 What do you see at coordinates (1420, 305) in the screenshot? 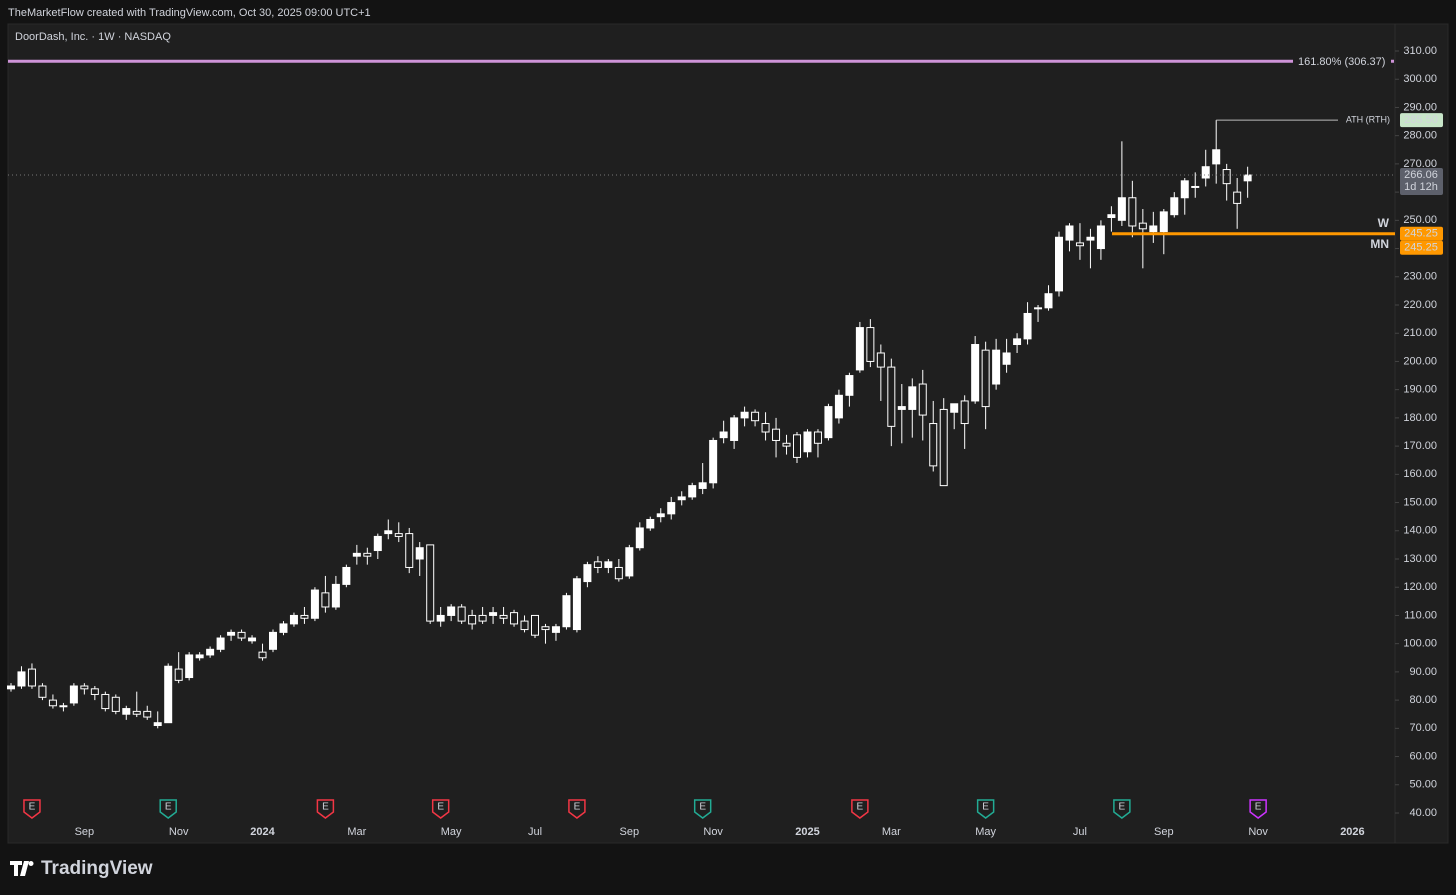
I see `y-tick-label: 220.00` at bounding box center [1420, 305].